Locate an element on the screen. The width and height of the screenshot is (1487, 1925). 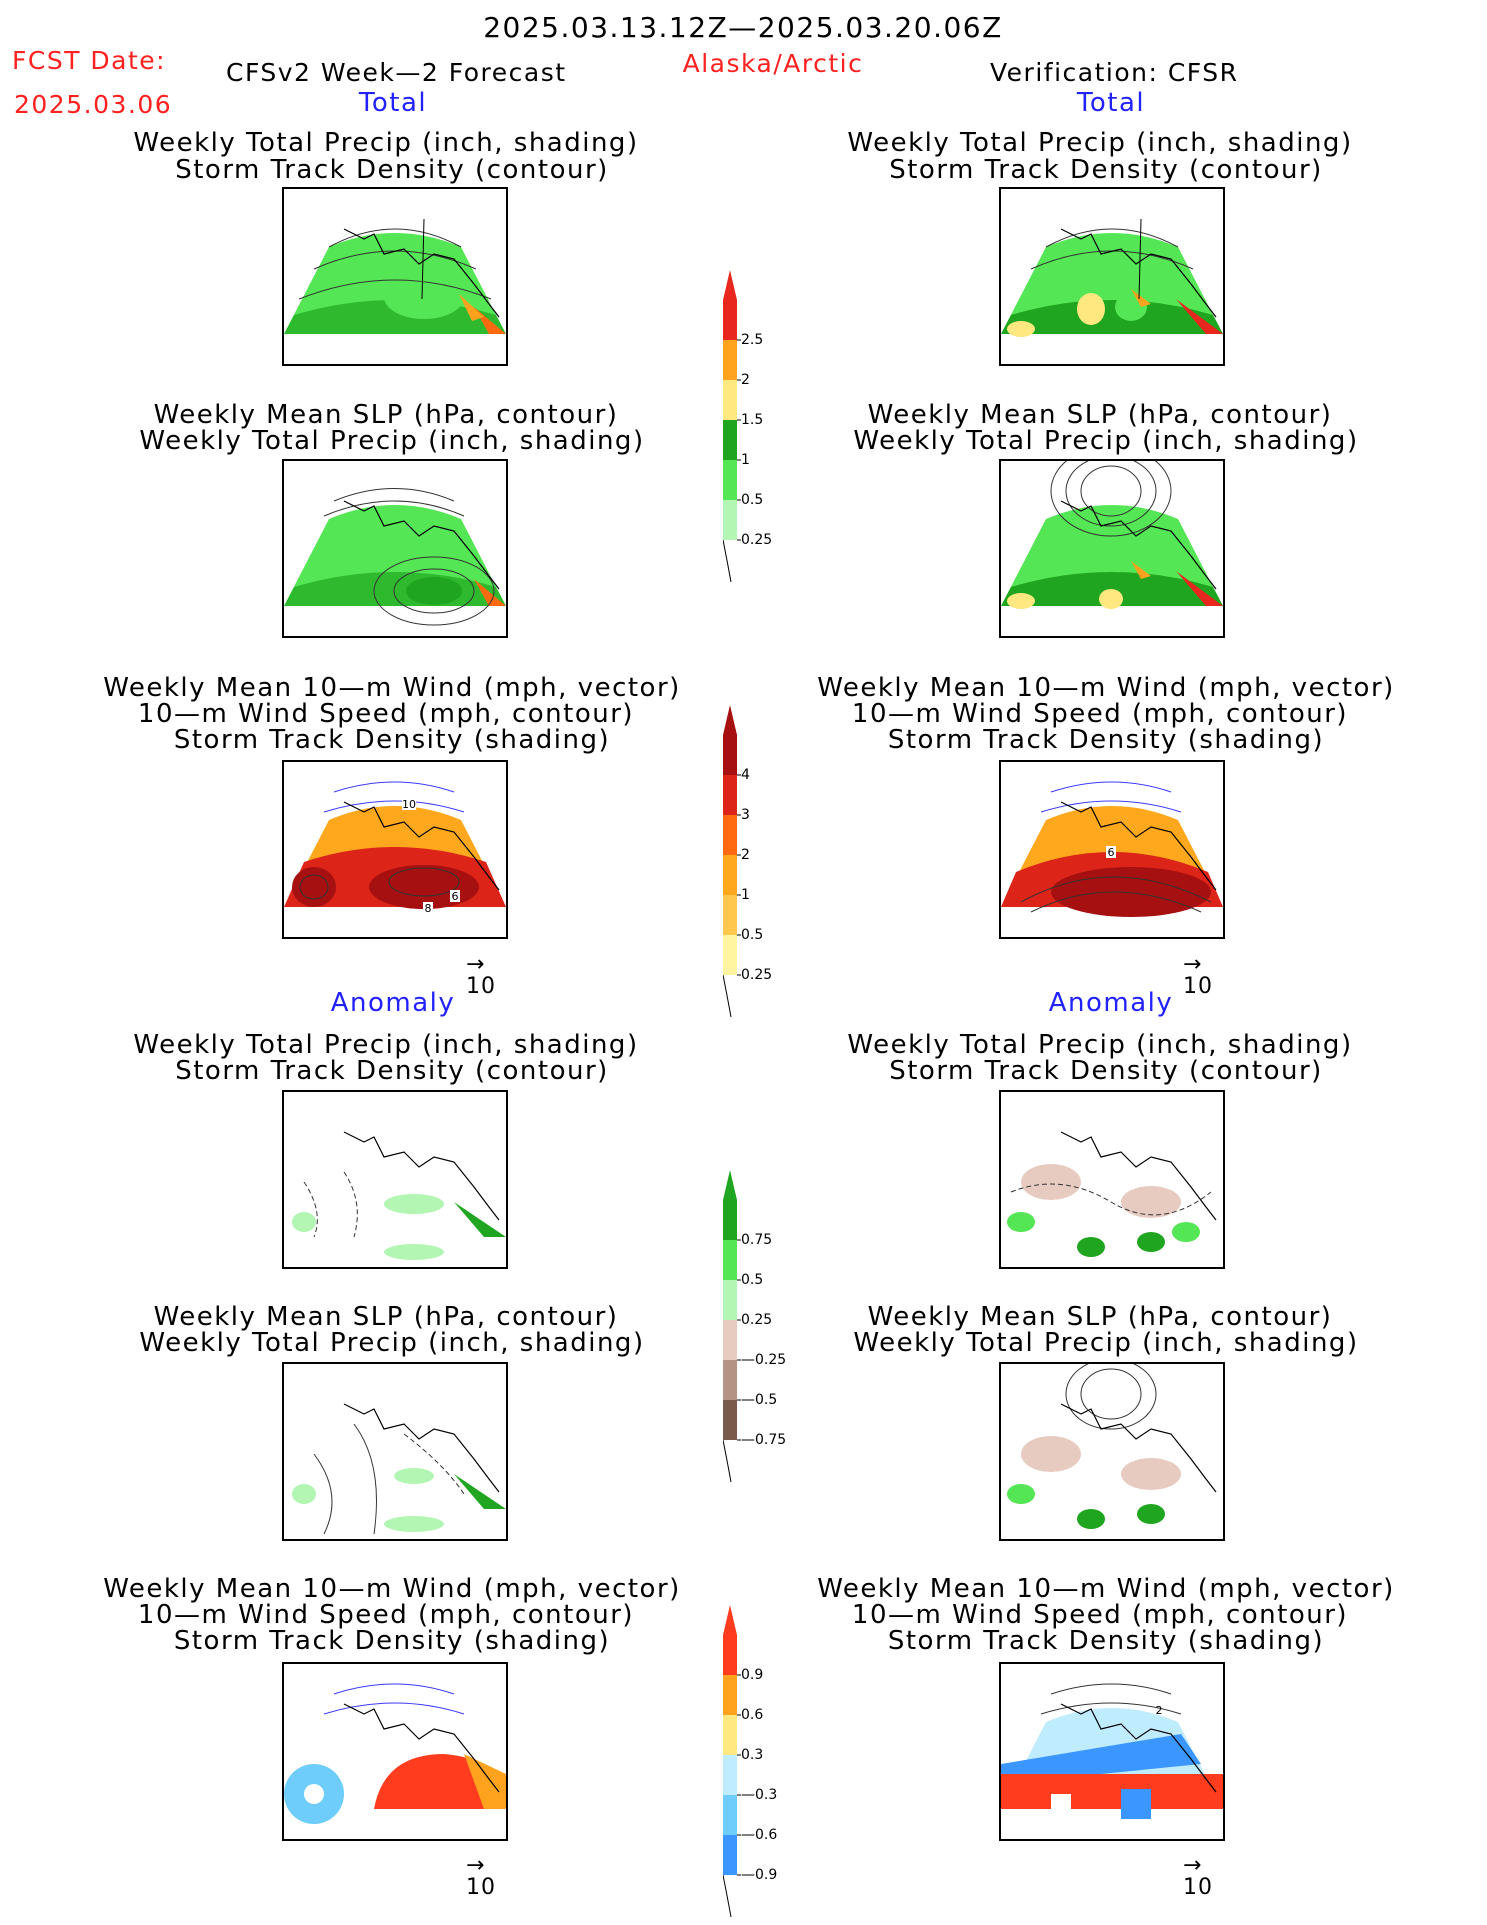
colorbar-label: 0.3 is located at coordinates (752, 1755).